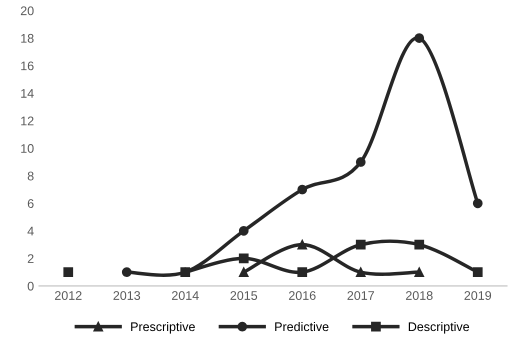 This screenshot has height=353, width=520. Describe the element at coordinates (31, 176) in the screenshot. I see `y-tick-label: 8` at that location.